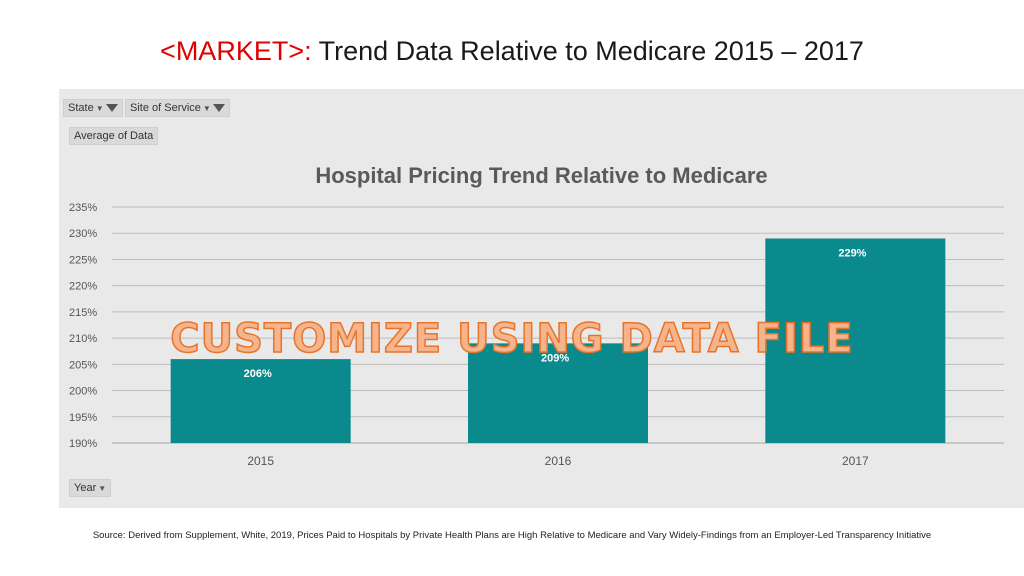 The height and width of the screenshot is (576, 1024). Describe the element at coordinates (83, 260) in the screenshot. I see `y-tick-label: 225%` at that location.